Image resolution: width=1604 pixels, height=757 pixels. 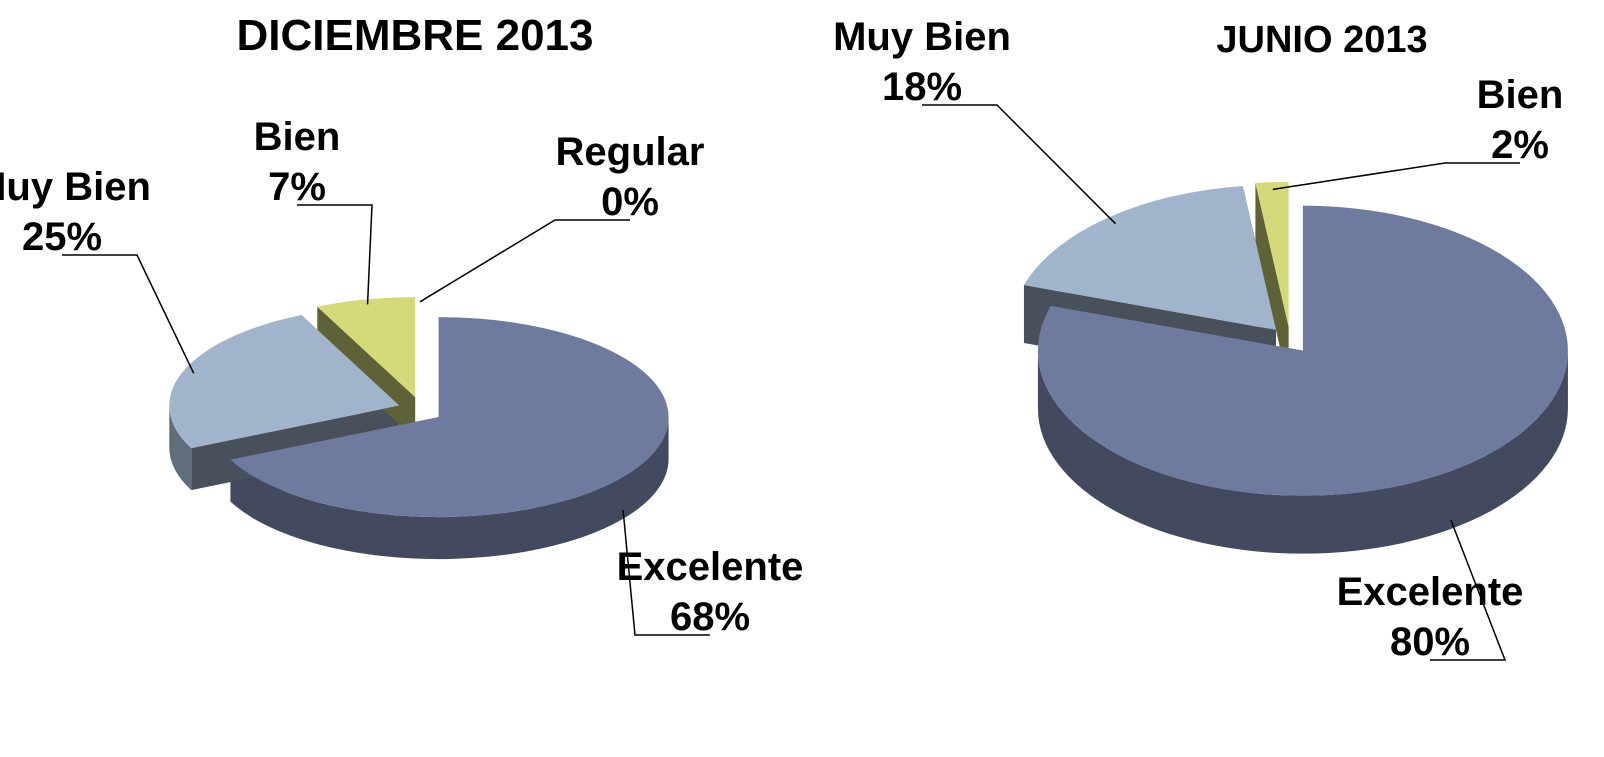 What do you see at coordinates (297, 162) in the screenshot?
I see `data-label: Bien 7%` at bounding box center [297, 162].